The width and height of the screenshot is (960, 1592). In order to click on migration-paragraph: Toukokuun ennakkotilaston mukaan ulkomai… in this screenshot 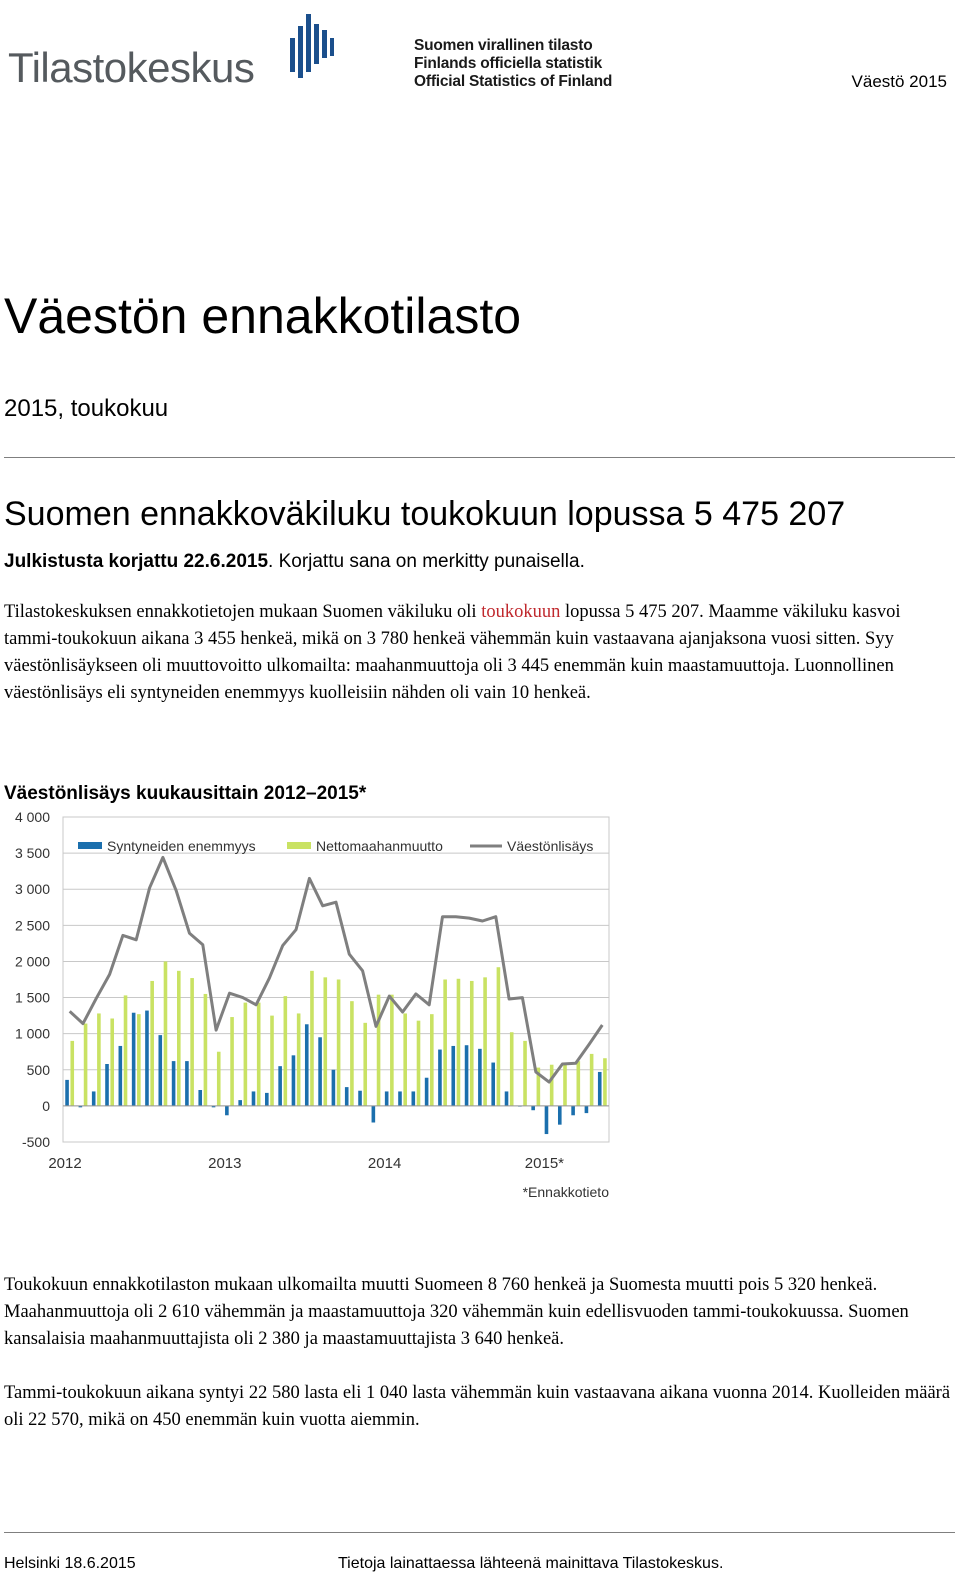, I will do `click(456, 1312)`.